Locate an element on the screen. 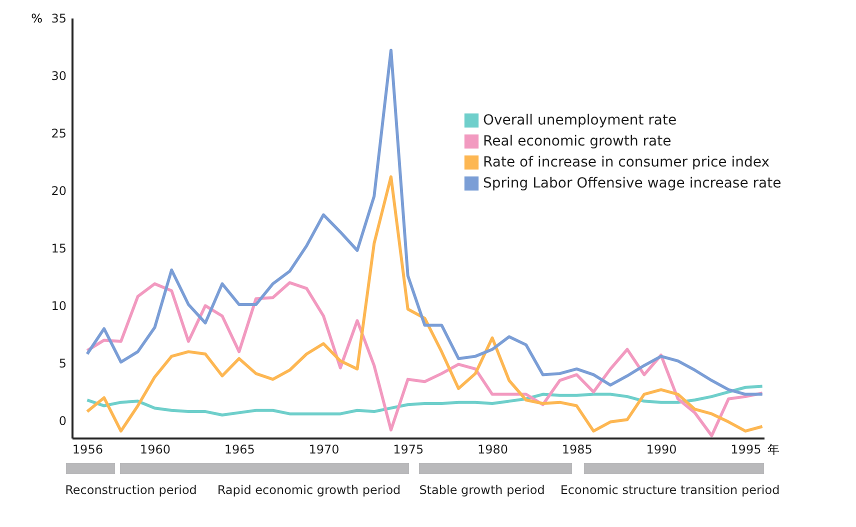 This screenshot has width=856, height=527. line-series is located at coordinates (425, 400).